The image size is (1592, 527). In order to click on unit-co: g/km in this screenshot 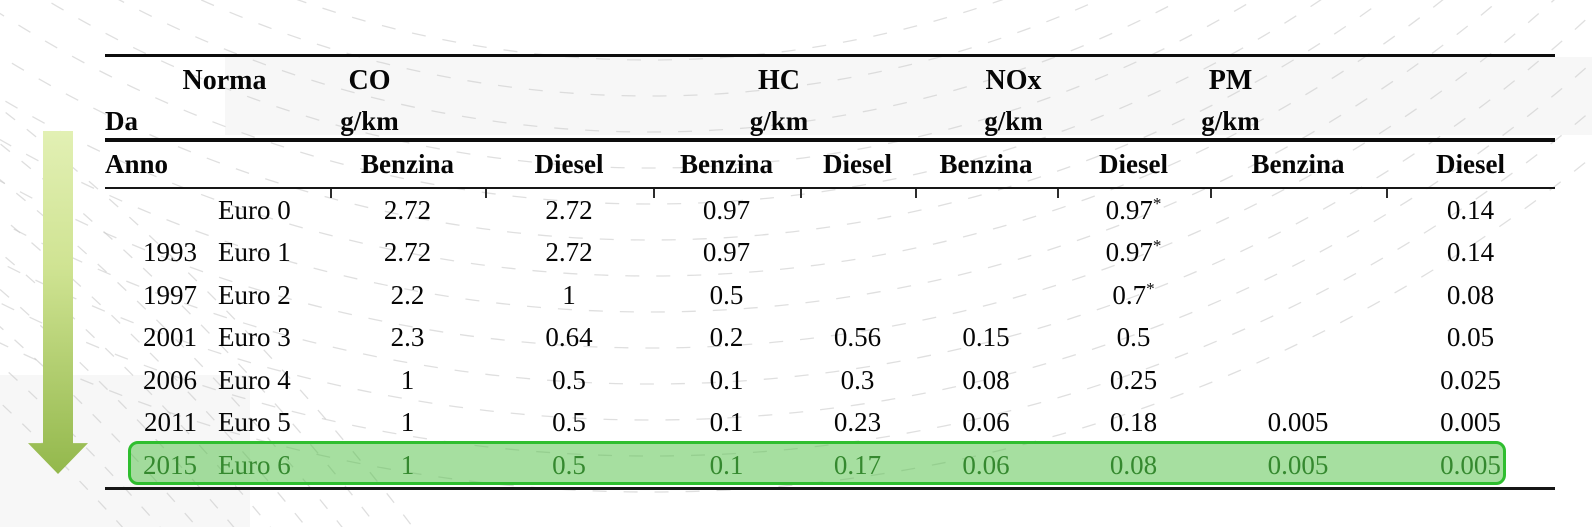, I will do `click(369, 120)`.